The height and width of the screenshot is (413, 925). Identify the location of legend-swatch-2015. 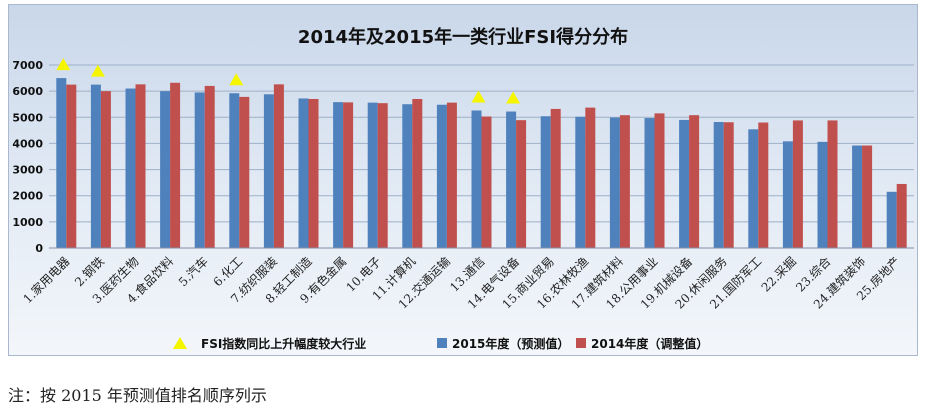
(442, 343).